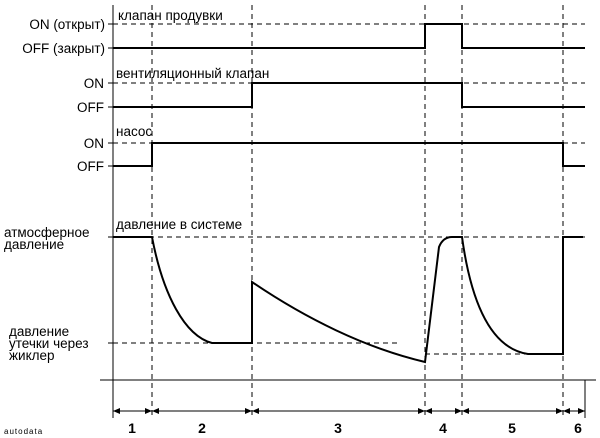 Image resolution: width=600 pixels, height=438 pixels. What do you see at coordinates (349, 36) in the screenshot?
I see `purge-valve-waveform` at bounding box center [349, 36].